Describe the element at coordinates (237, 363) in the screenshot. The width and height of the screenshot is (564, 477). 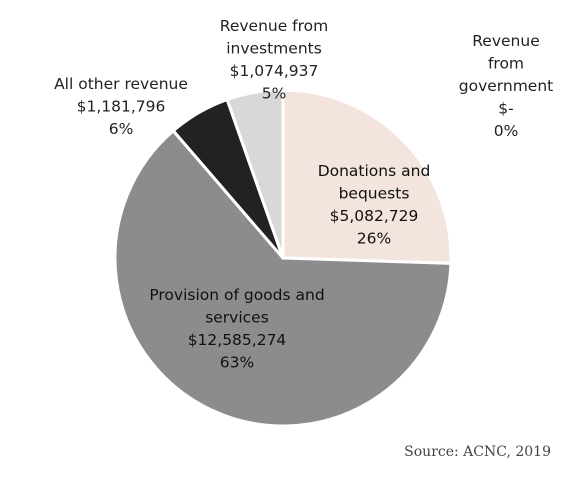
I see `slice-label-percent: 63%` at that location.